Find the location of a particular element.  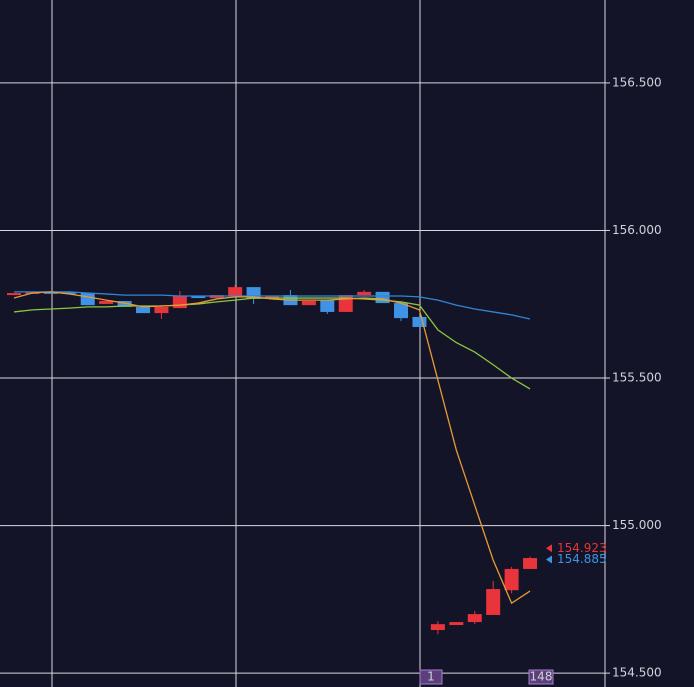

y-tick-label: 155.000 is located at coordinates (637, 525).